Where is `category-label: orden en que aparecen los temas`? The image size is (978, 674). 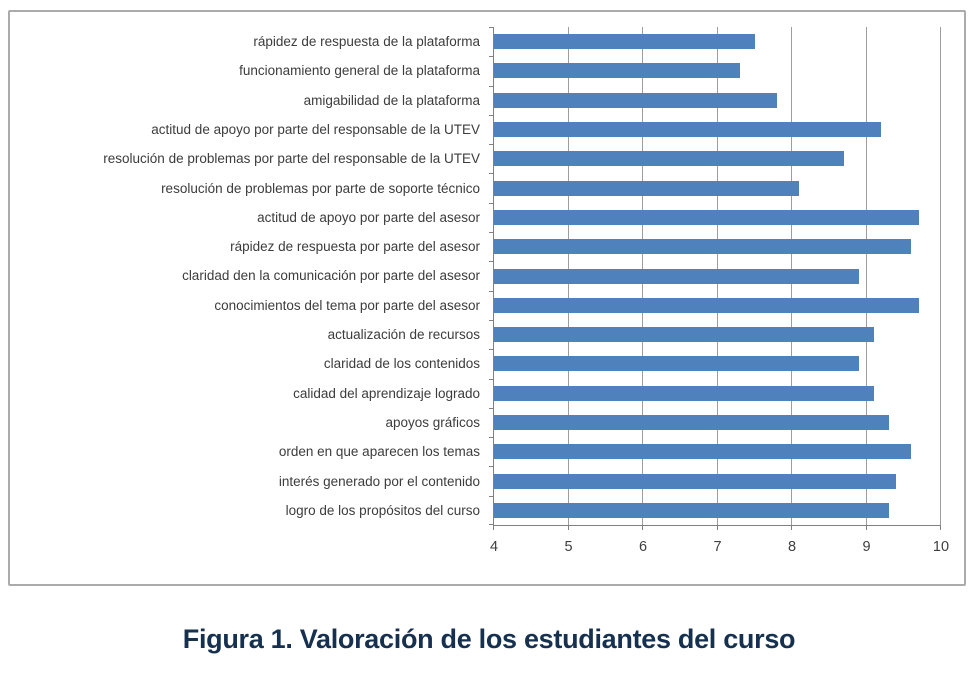 category-label: orden en que aparecen los temas is located at coordinates (379, 452).